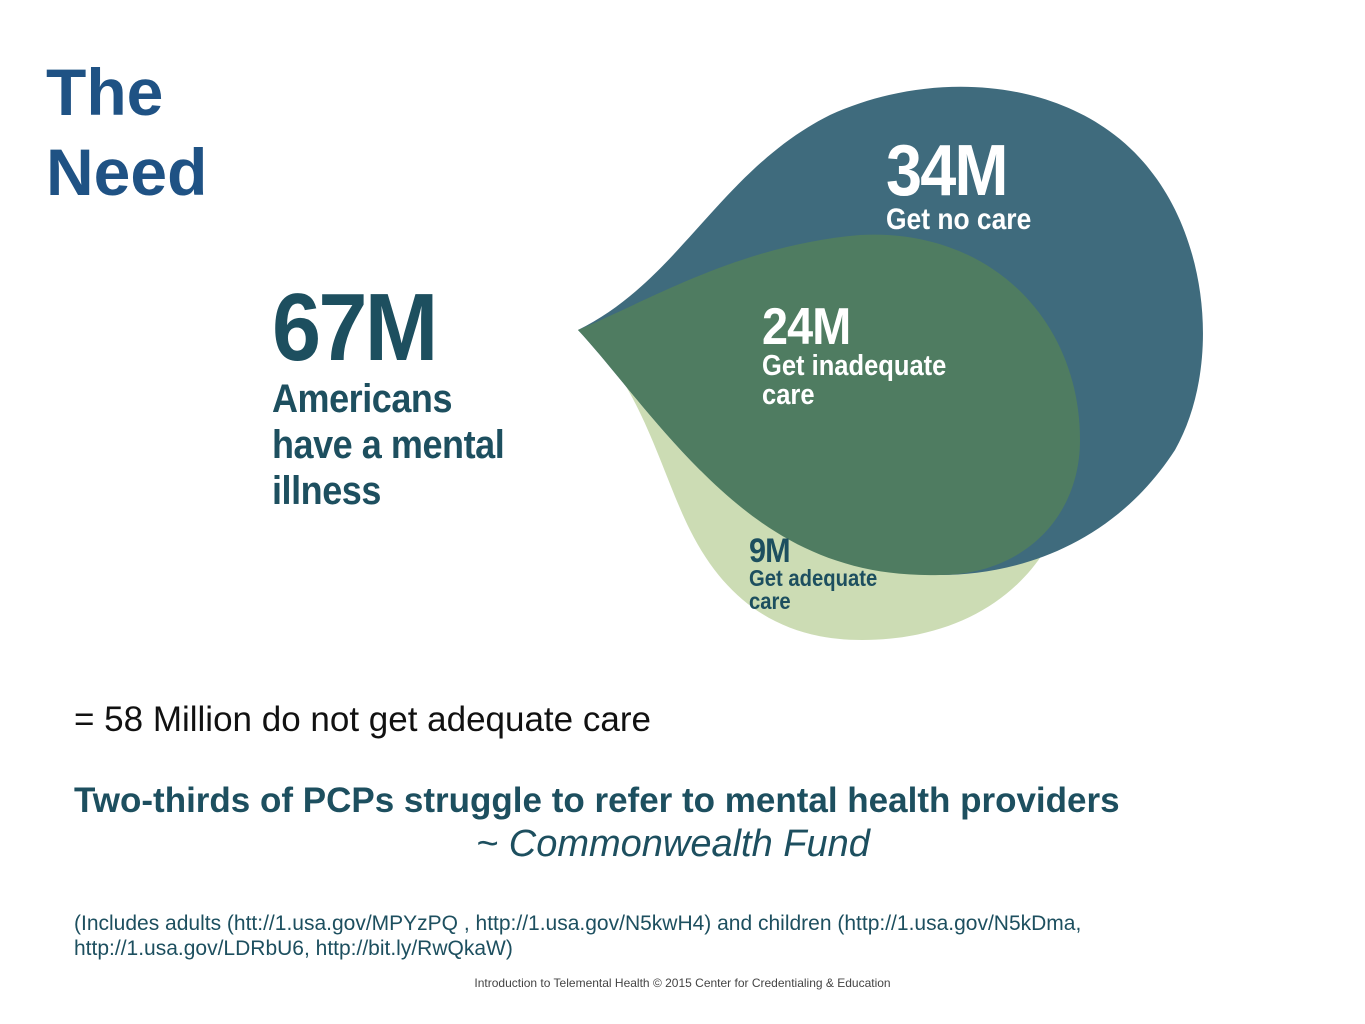 The height and width of the screenshot is (1024, 1365). Describe the element at coordinates (947, 171) in the screenshot. I see `no-care-value: 34M` at that location.